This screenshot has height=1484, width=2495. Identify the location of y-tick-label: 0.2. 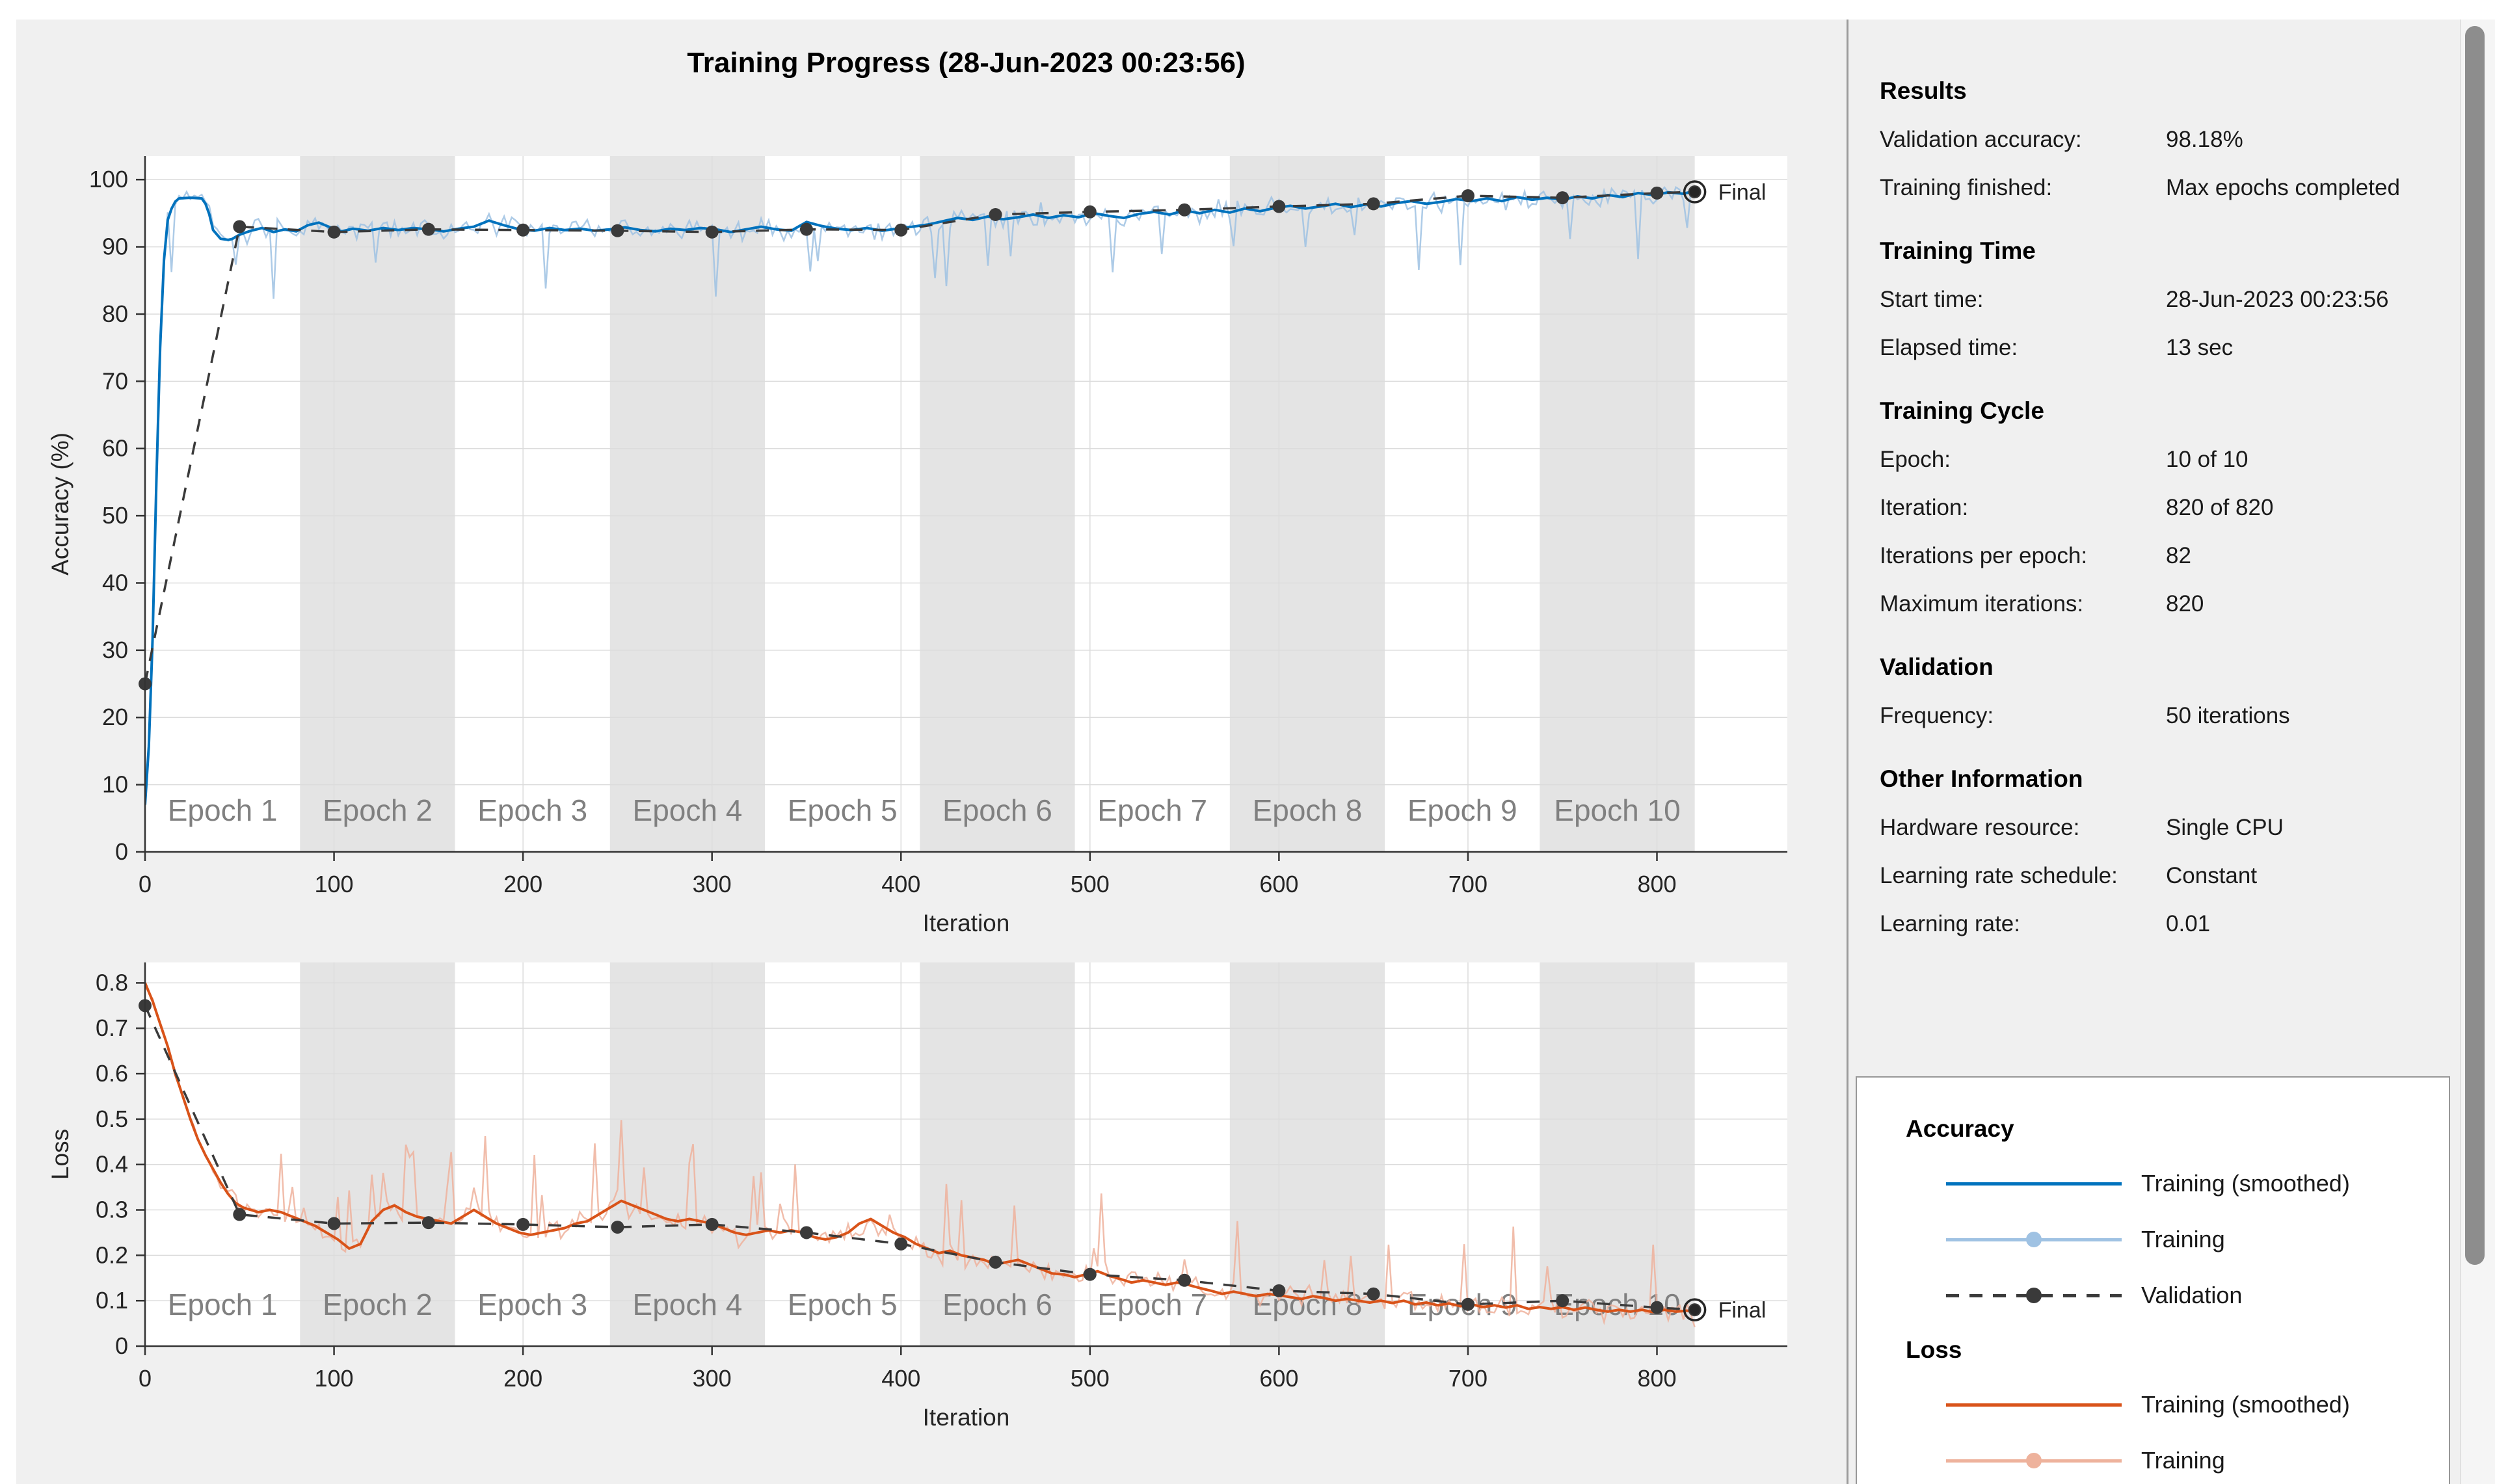
(112, 1254).